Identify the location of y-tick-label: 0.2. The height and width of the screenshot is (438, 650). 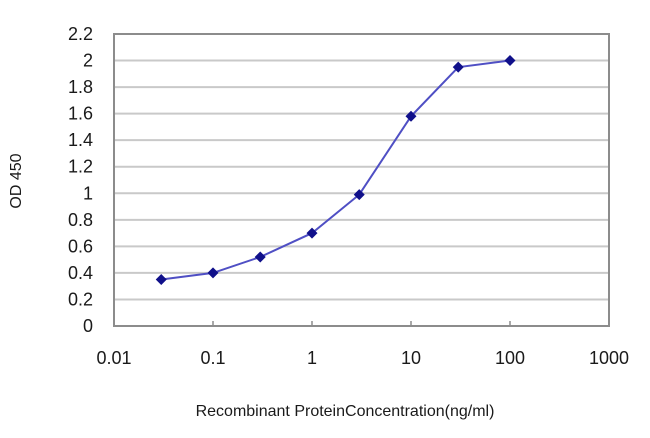
(80, 299).